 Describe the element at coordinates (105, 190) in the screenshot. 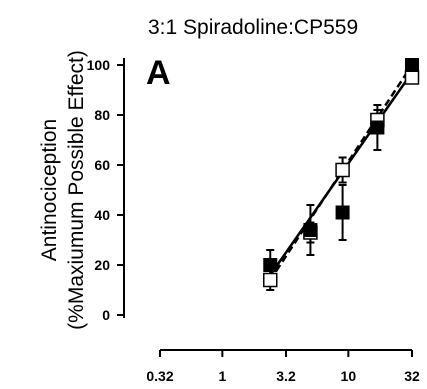

I see `y-ticks: 0 20 40 60 80 100` at that location.